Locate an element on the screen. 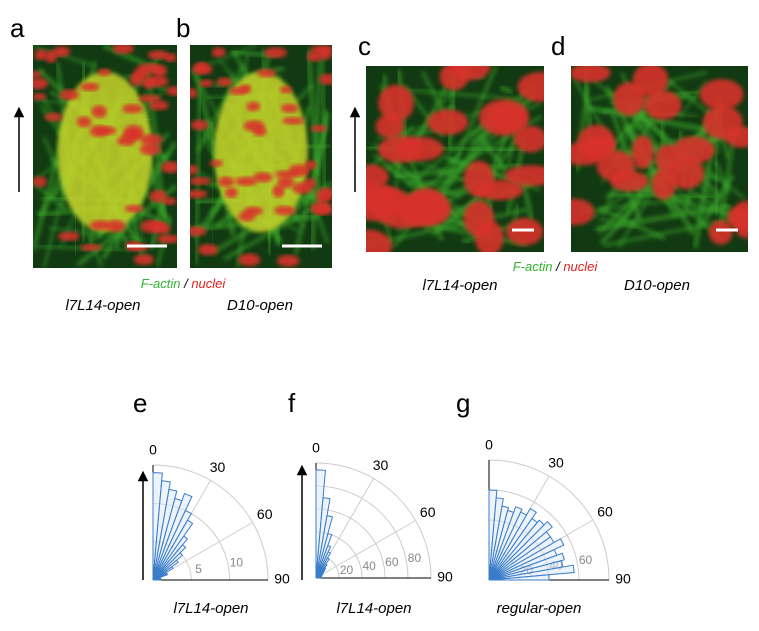  panel-label: D10-open is located at coordinates (657, 285).